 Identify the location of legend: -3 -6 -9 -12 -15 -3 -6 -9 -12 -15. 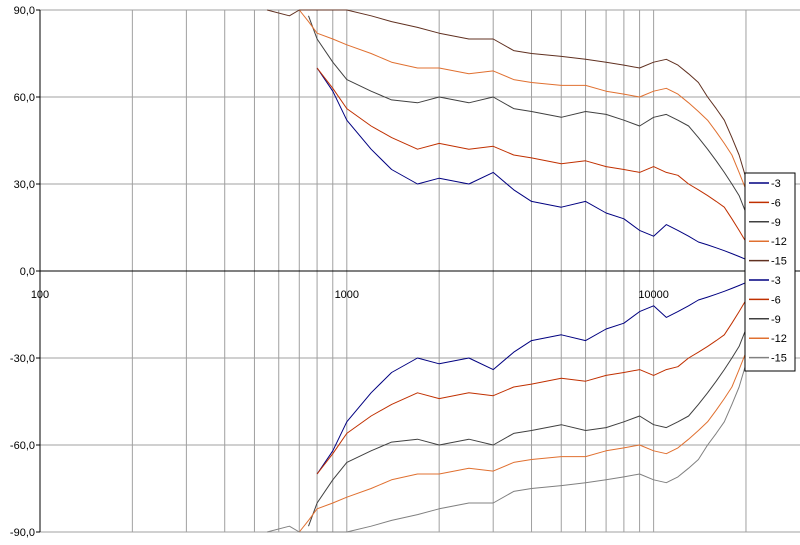
(770, 272).